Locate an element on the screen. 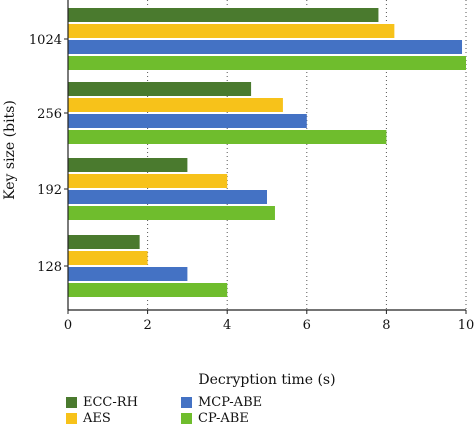 This screenshot has width=474, height=435. legend-item-ecc-rh: ECC-RH is located at coordinates (102, 402).